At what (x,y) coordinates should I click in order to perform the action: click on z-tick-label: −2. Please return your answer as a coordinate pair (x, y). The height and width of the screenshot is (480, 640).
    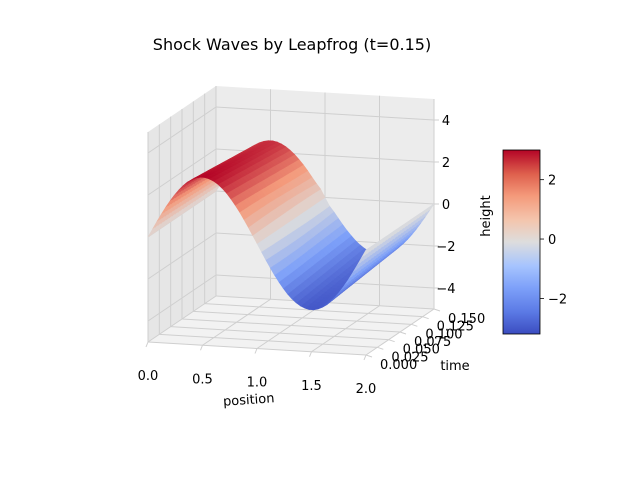
    Looking at the image, I should click on (445, 247).